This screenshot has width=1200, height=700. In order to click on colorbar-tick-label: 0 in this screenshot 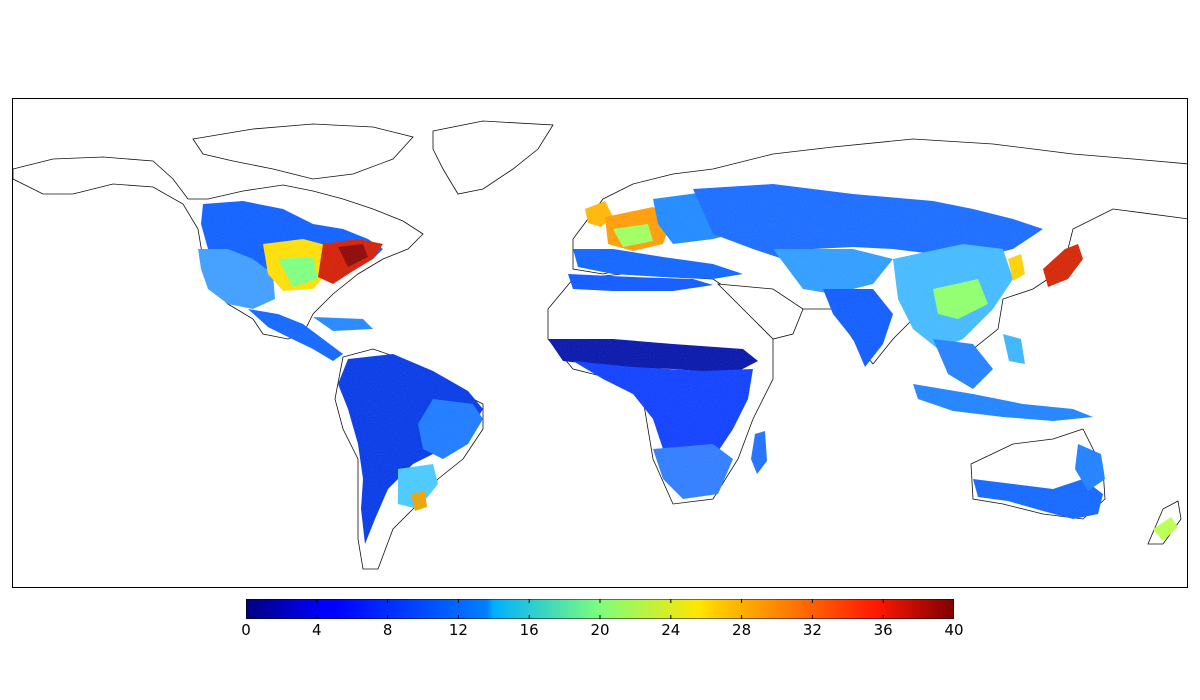, I will do `click(246, 630)`.